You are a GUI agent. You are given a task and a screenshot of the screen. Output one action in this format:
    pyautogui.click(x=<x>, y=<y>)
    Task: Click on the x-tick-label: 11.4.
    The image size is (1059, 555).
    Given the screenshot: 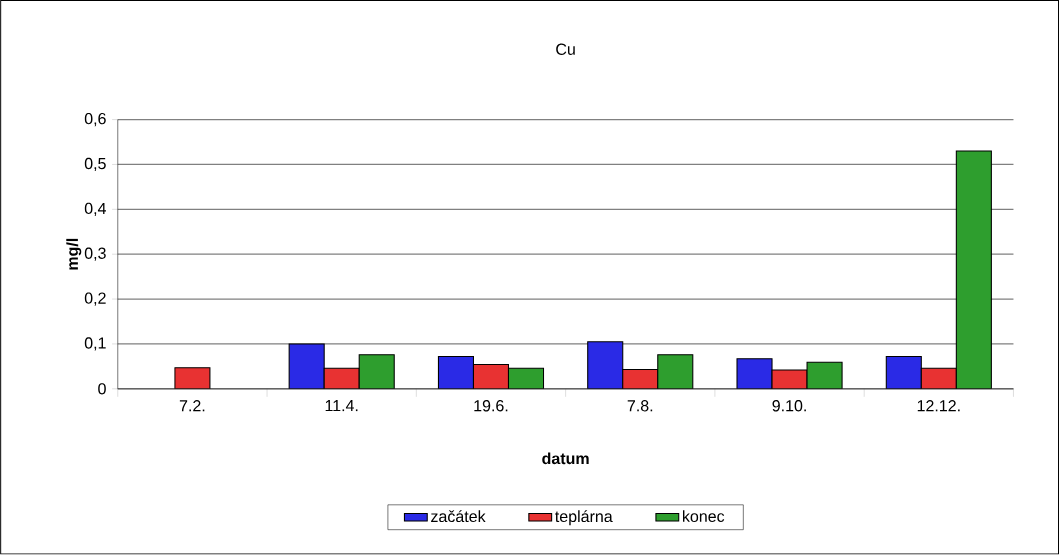 What is the action you would take?
    pyautogui.click(x=341, y=406)
    